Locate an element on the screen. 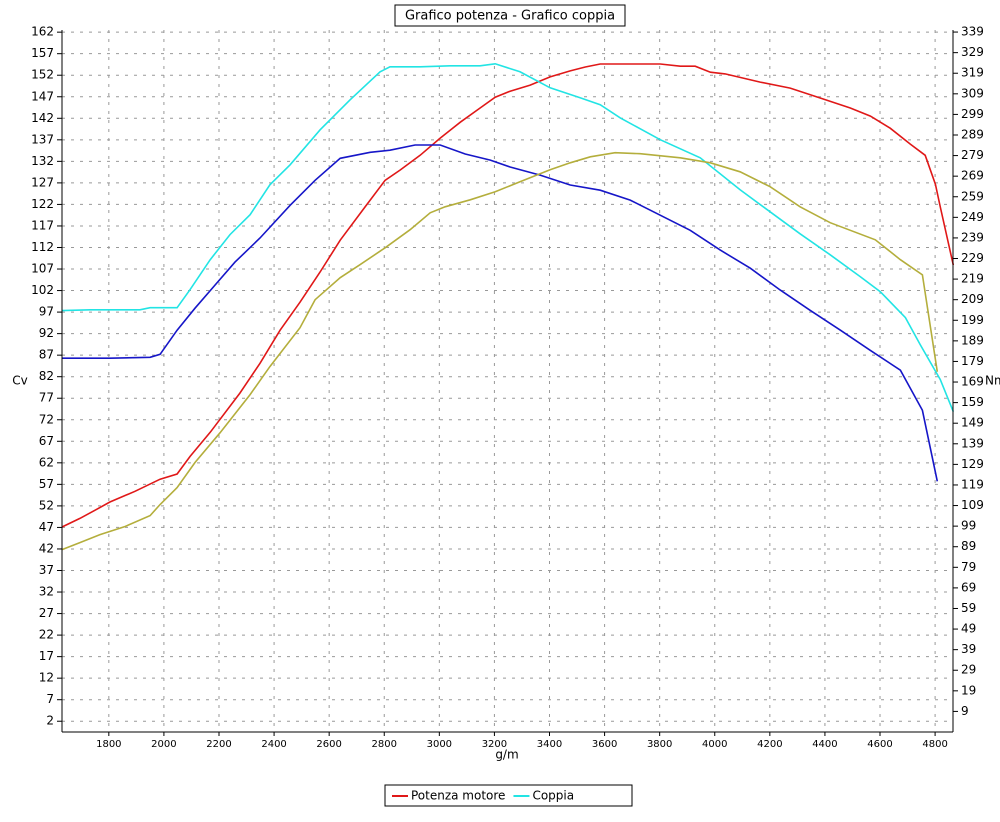  y2-tick-label: 289 is located at coordinates (972, 134).